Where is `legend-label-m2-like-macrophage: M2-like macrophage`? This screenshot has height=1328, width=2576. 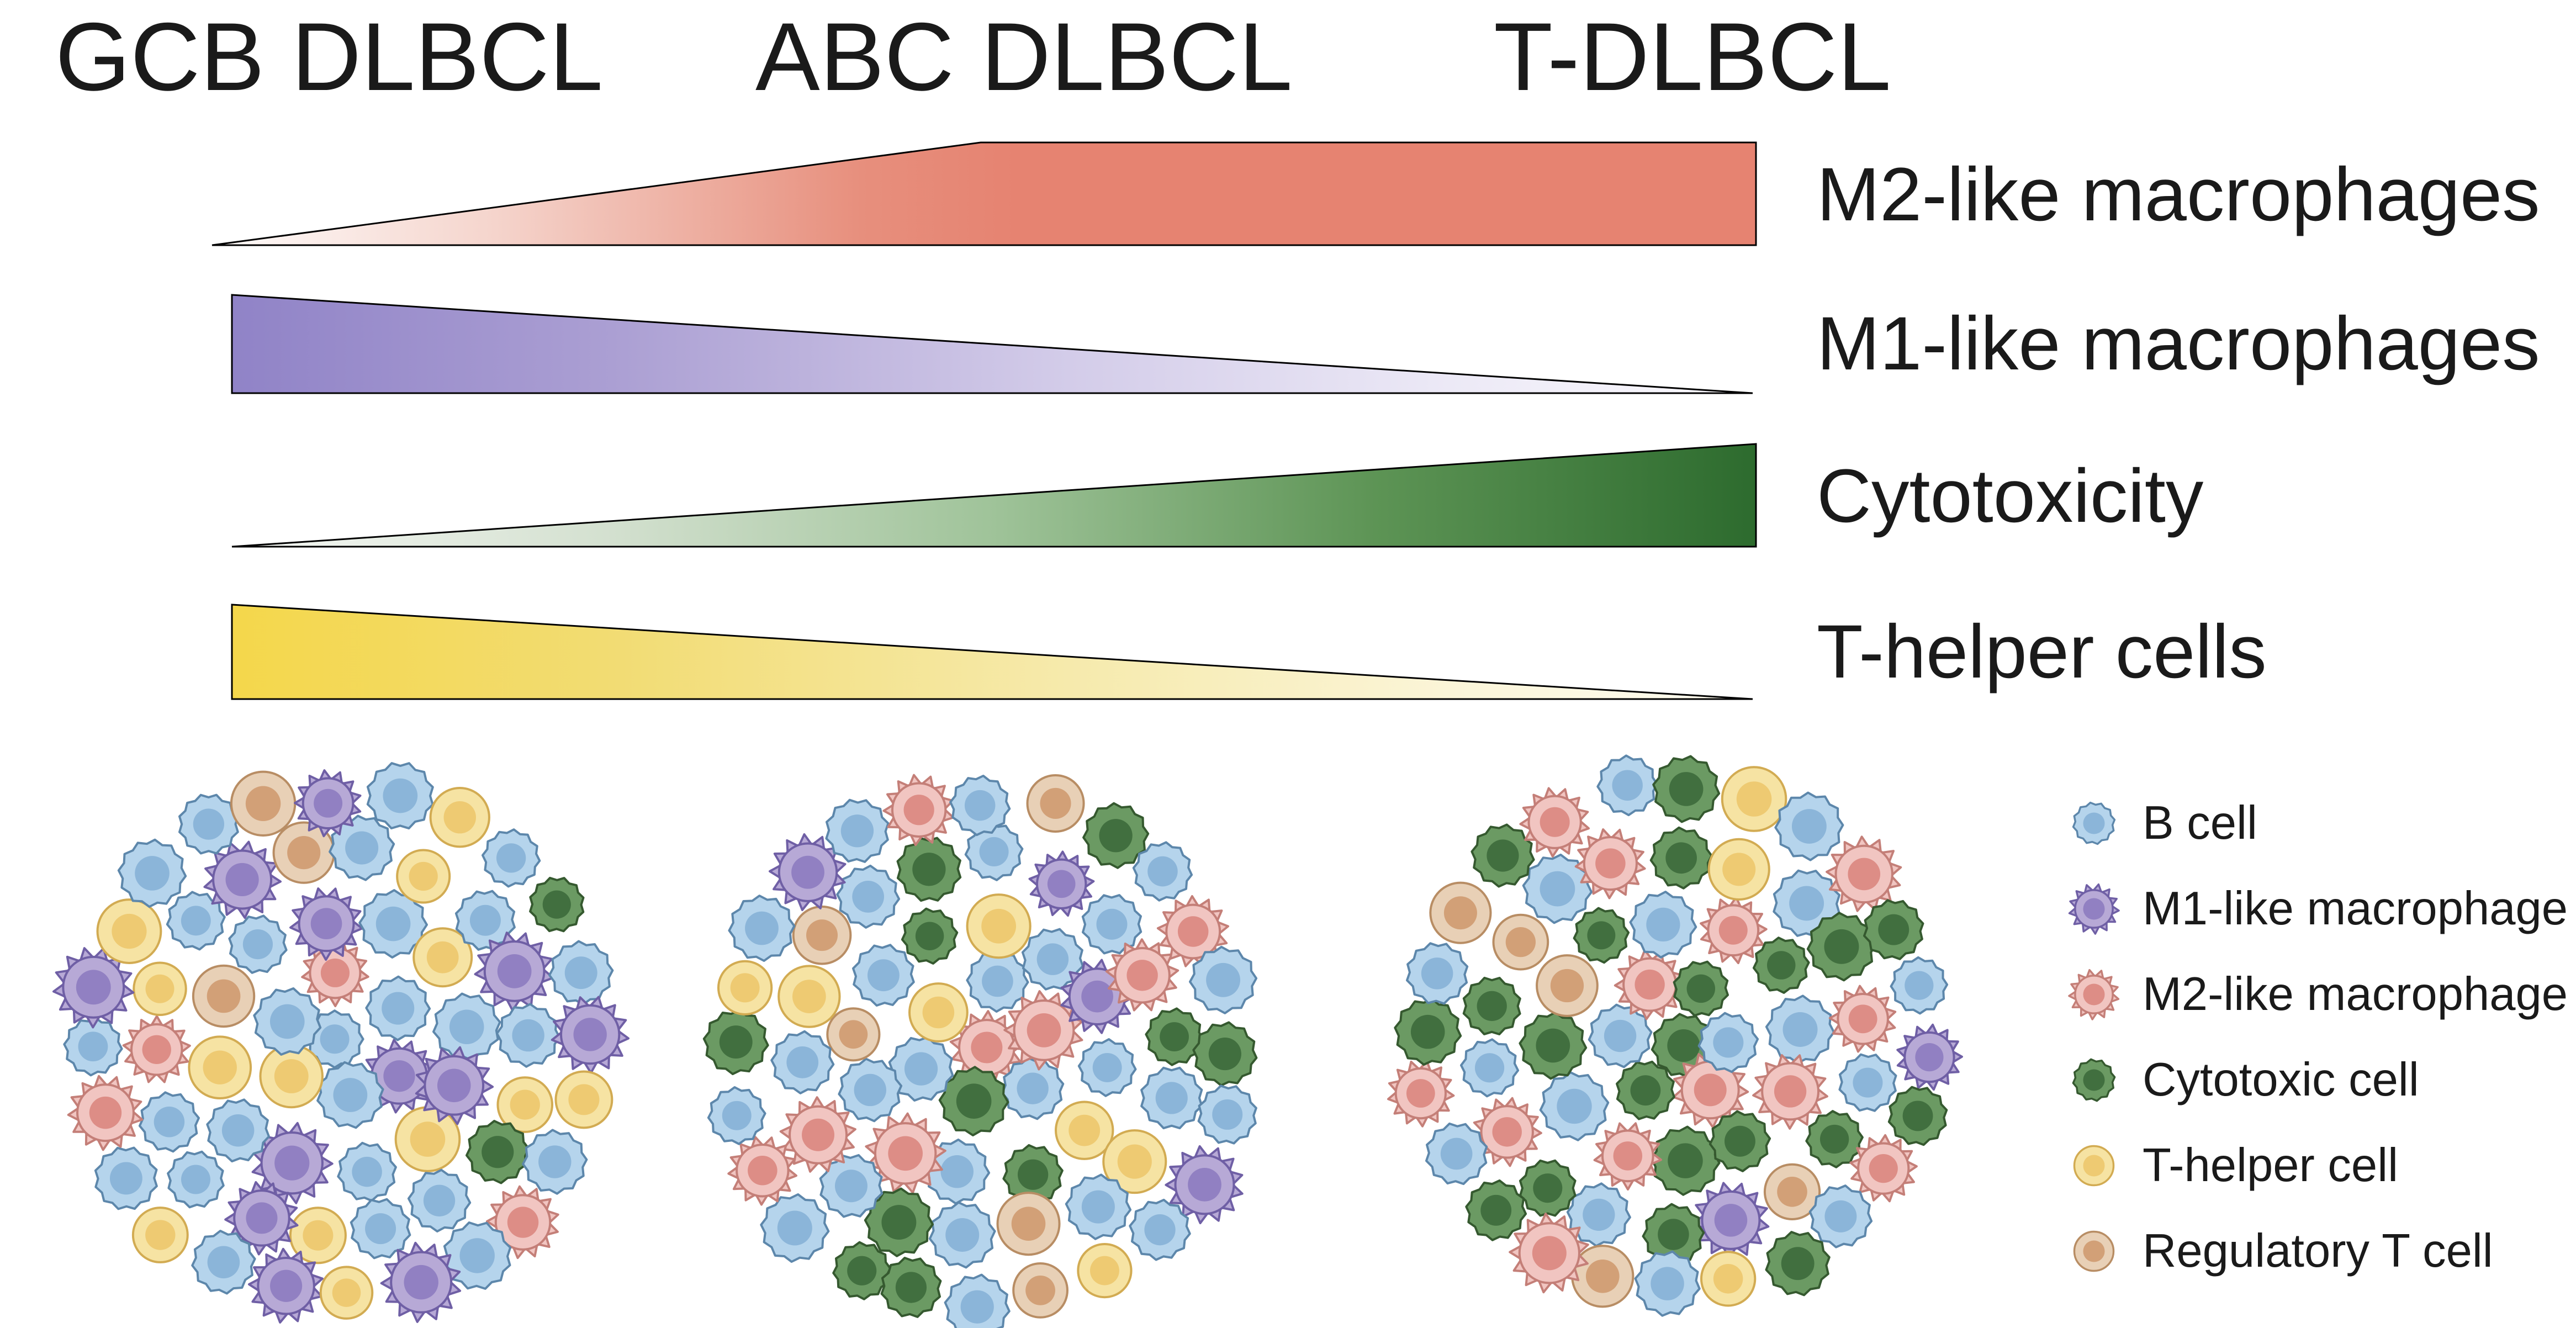 legend-label-m2-like-macrophage: M2-like macrophage is located at coordinates (2355, 994).